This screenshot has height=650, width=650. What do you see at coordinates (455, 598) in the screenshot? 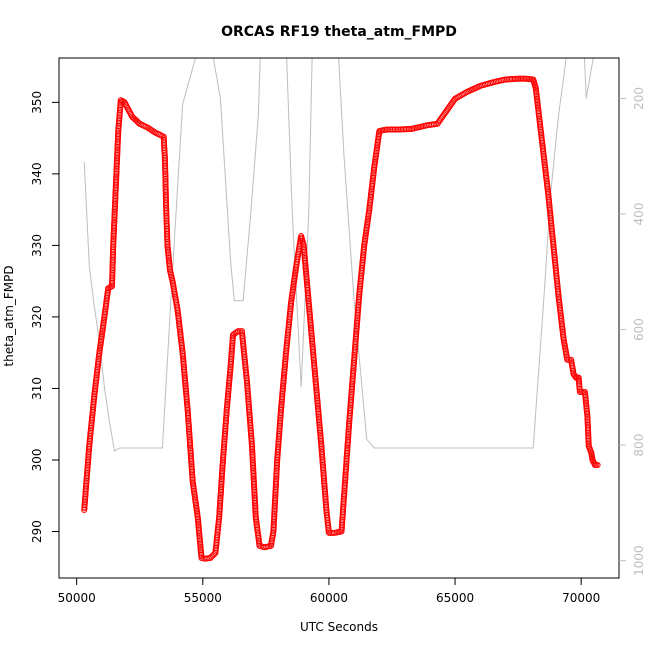
I see `x-tick-label: 65000` at bounding box center [455, 598].